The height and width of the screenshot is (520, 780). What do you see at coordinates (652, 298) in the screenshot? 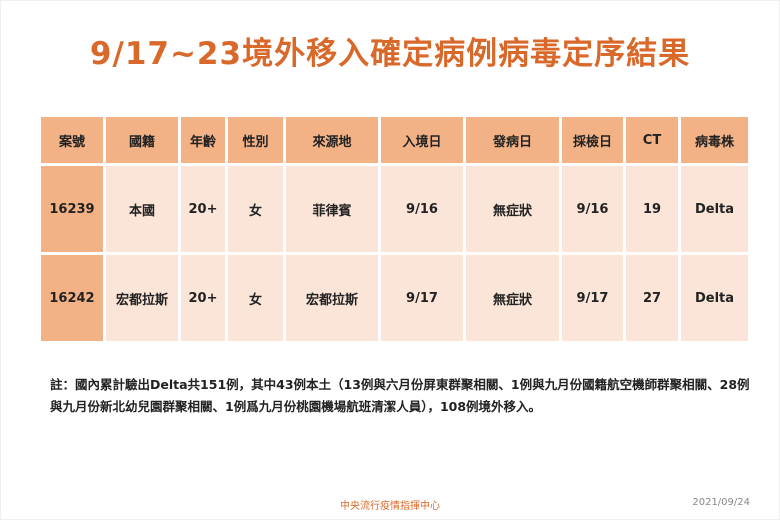
I see `table-cell: 27` at bounding box center [652, 298].